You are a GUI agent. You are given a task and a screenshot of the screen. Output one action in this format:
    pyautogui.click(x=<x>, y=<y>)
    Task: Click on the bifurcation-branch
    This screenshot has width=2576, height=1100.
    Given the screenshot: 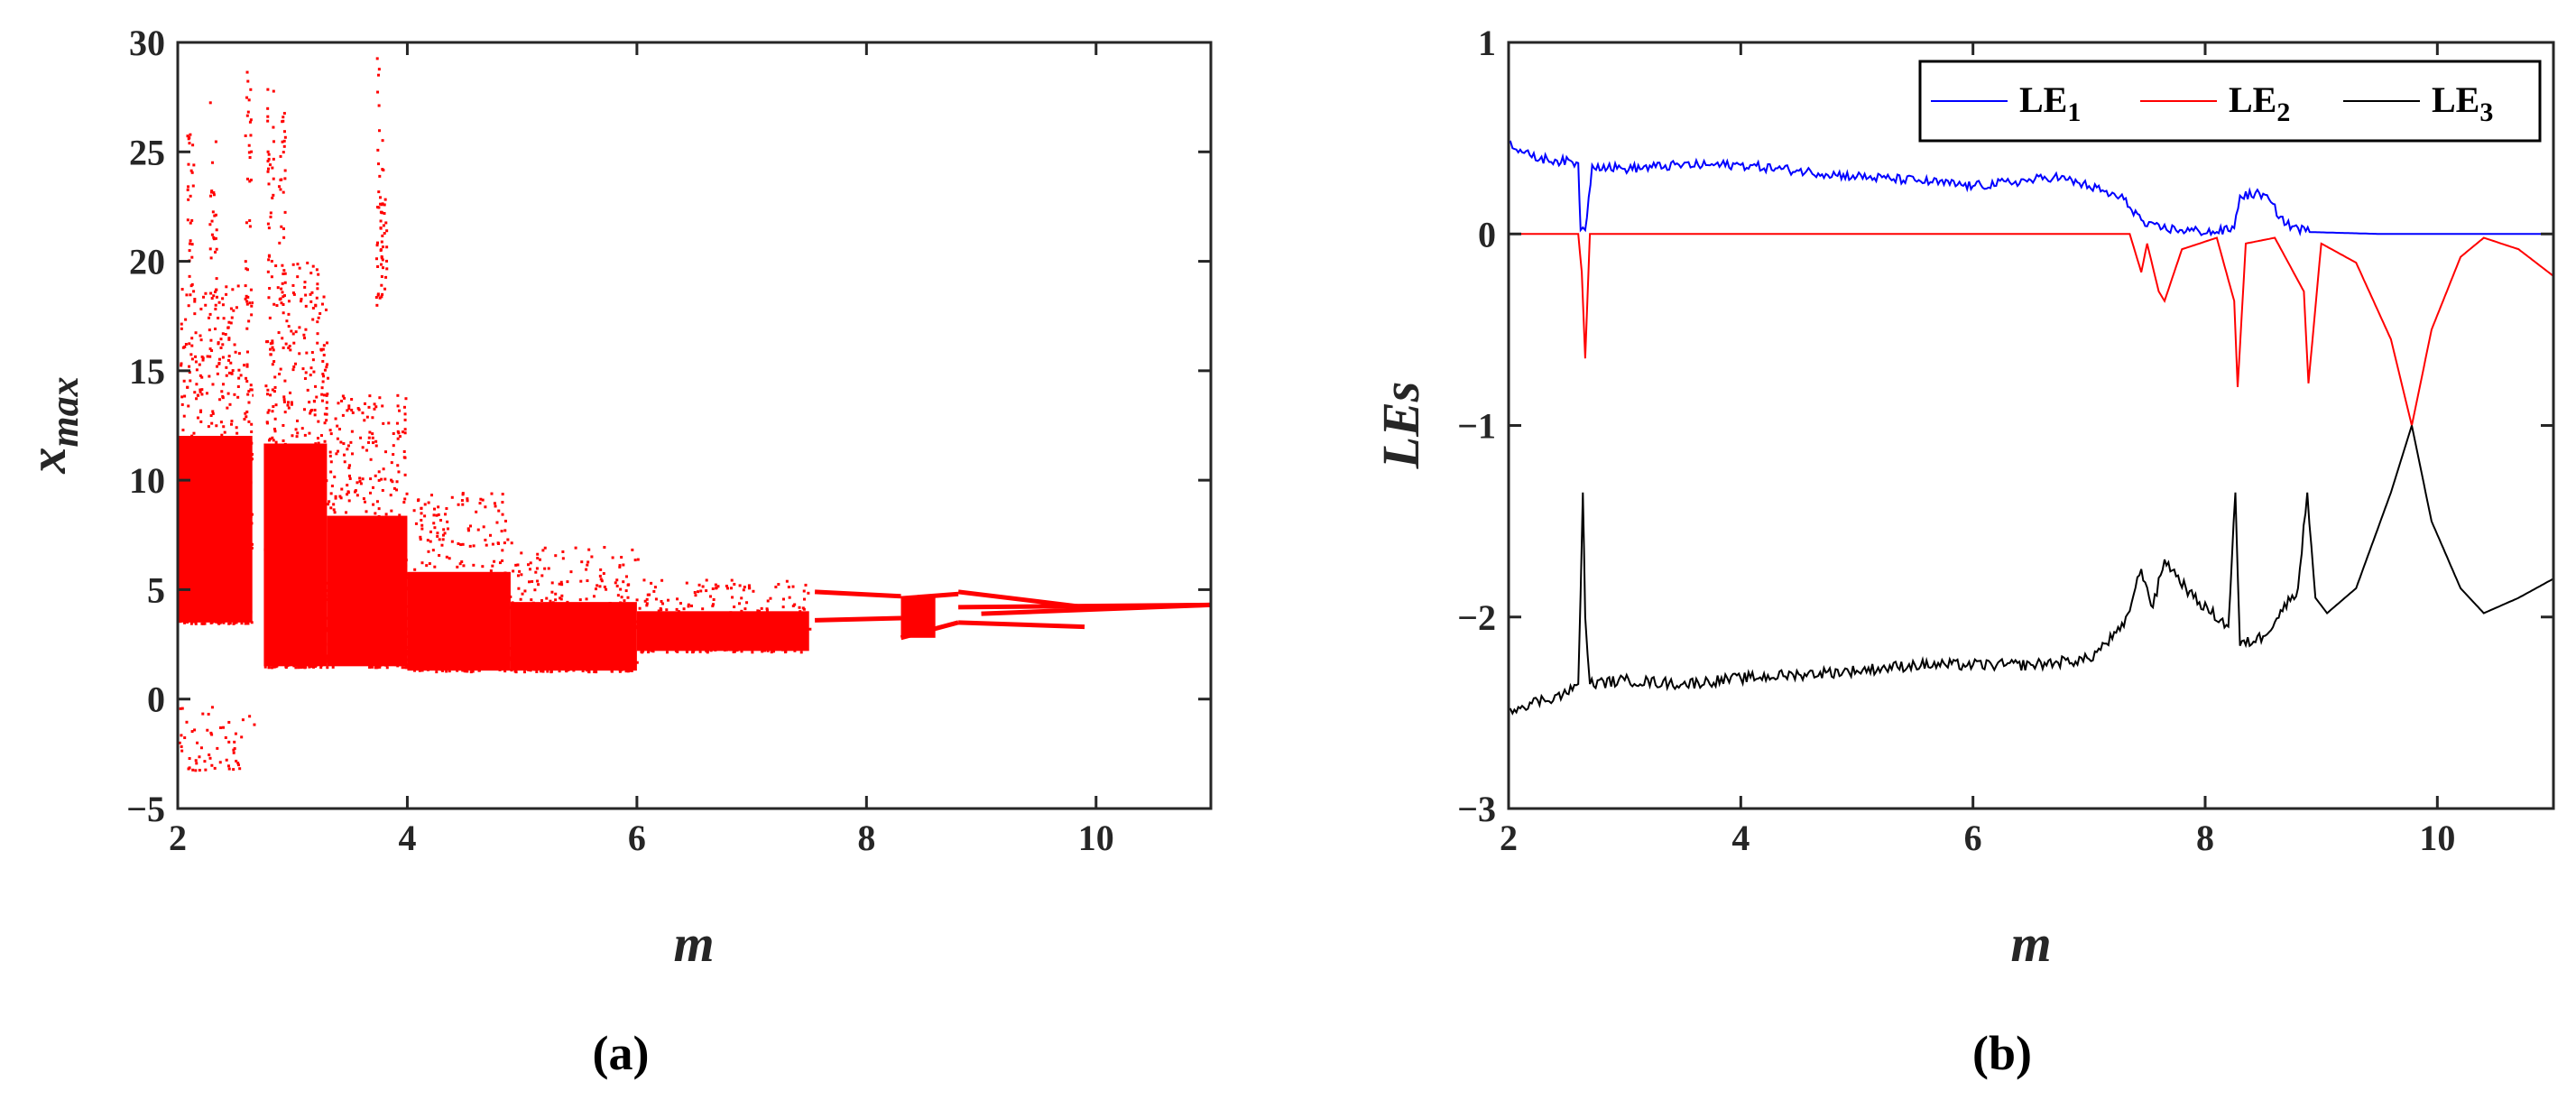 What is the action you would take?
    pyautogui.click(x=858, y=619)
    